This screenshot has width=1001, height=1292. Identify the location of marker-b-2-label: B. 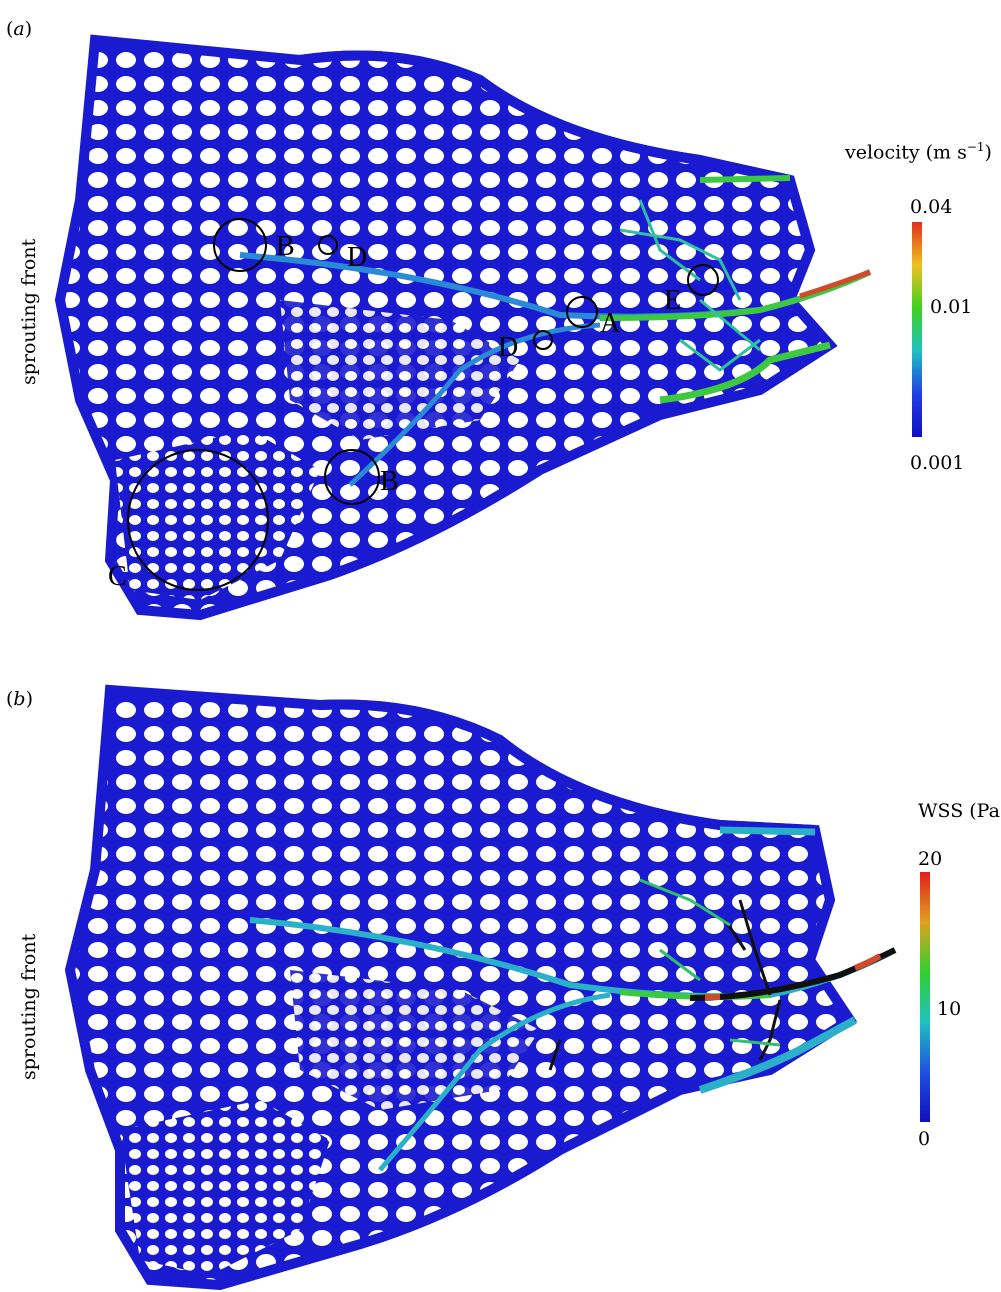
(389, 481).